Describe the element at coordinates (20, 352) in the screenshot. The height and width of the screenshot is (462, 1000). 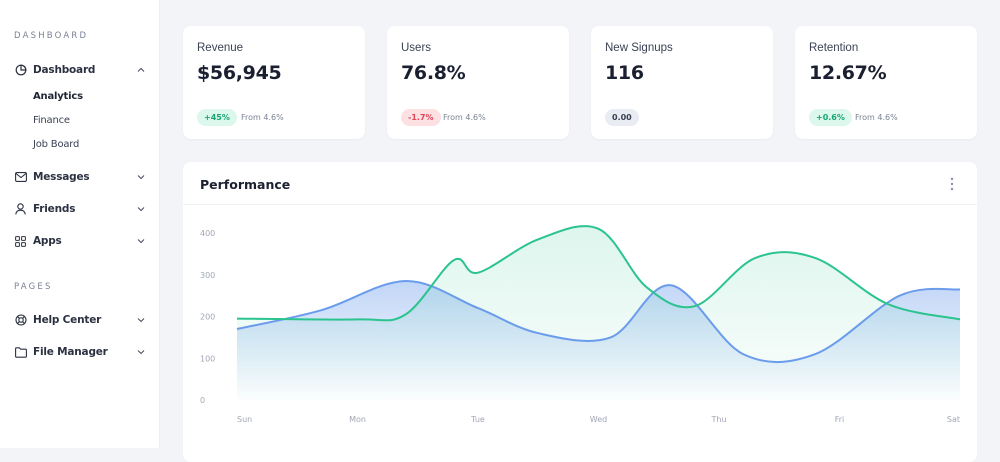
I see `folder-icon` at that location.